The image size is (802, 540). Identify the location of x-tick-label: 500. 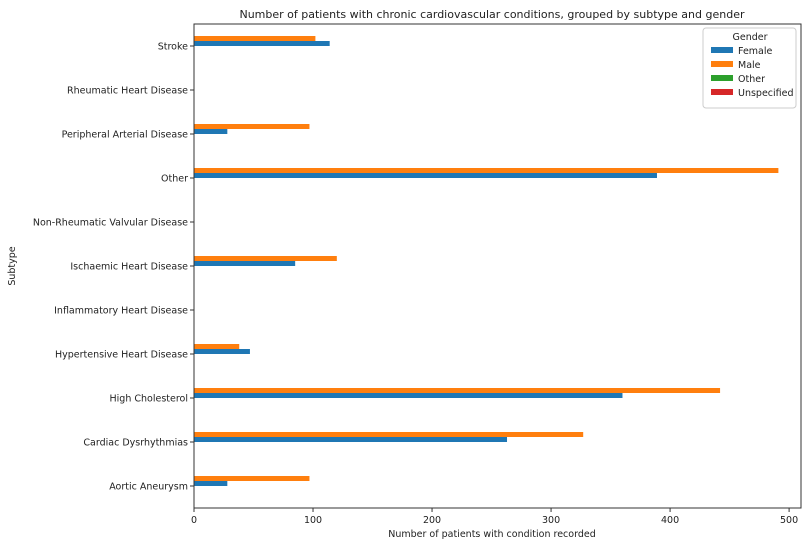
(789, 520).